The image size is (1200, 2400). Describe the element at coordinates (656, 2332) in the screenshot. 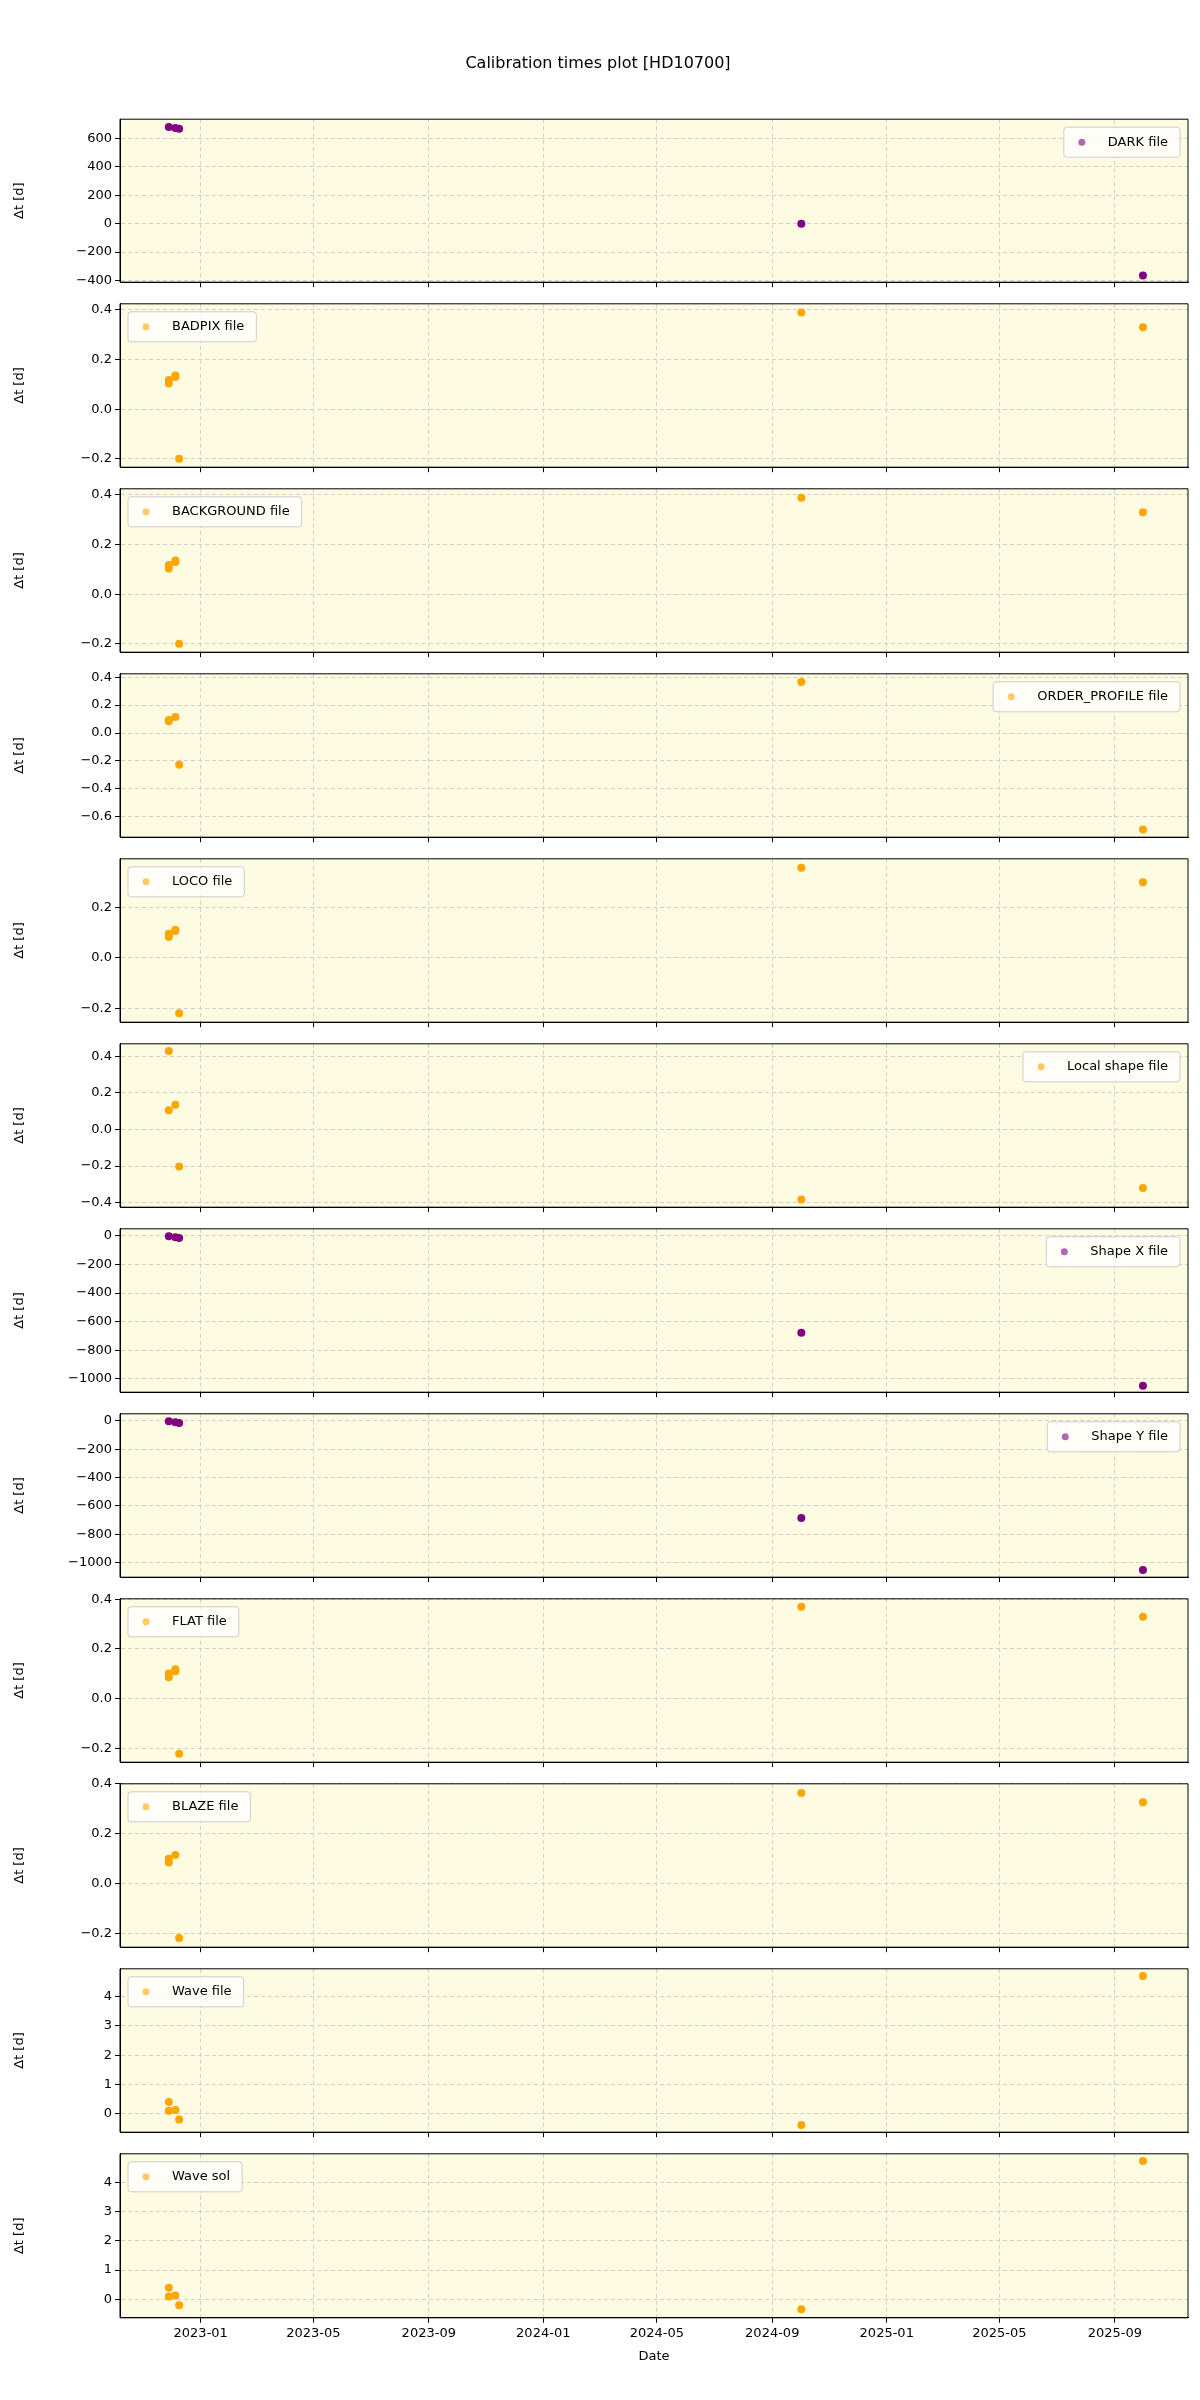

I see `x-tick-label: 2024-05` at that location.